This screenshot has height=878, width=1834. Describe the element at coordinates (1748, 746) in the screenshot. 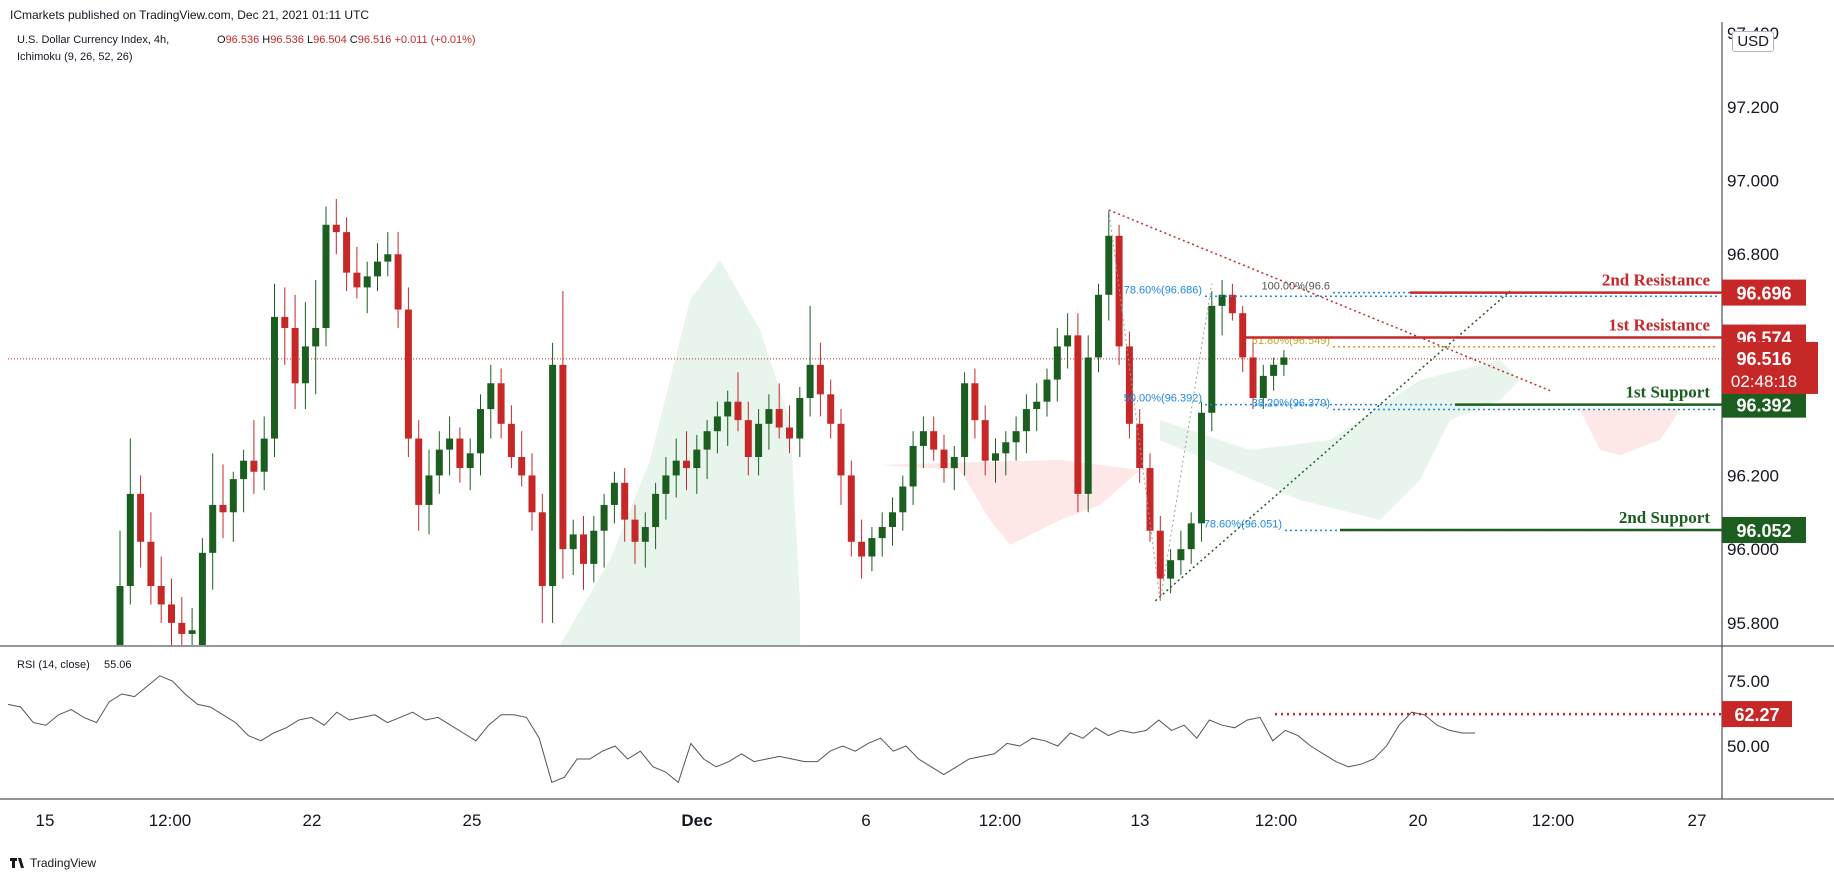

I see `rsi-tick-label: 50.00` at that location.